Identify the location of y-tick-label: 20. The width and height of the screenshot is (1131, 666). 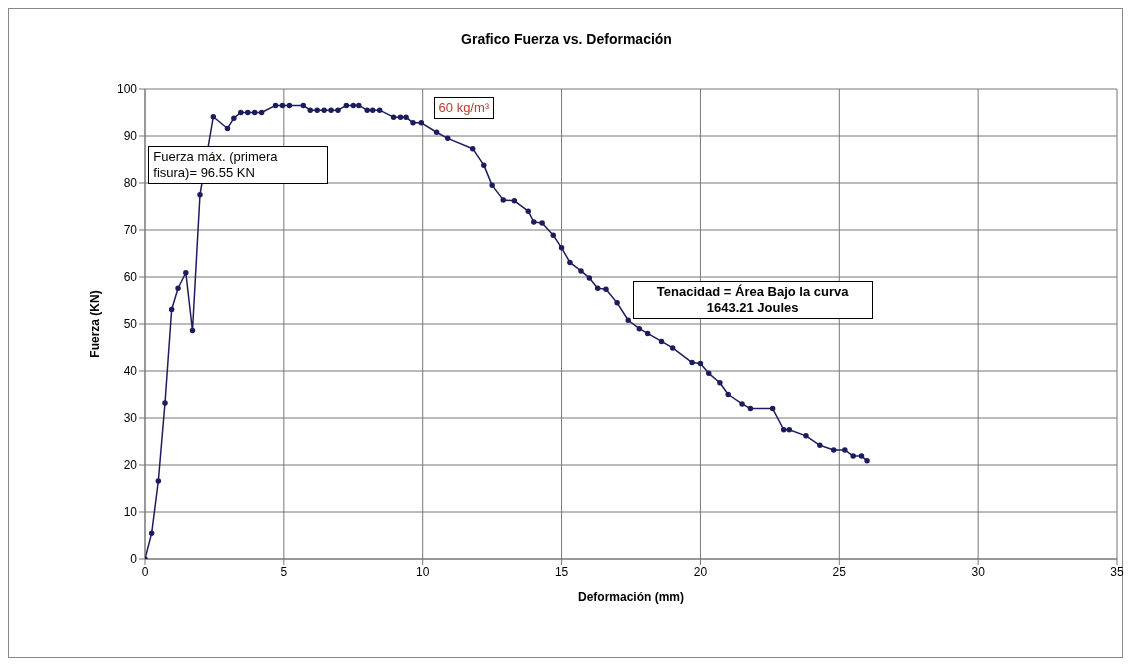
(130, 465).